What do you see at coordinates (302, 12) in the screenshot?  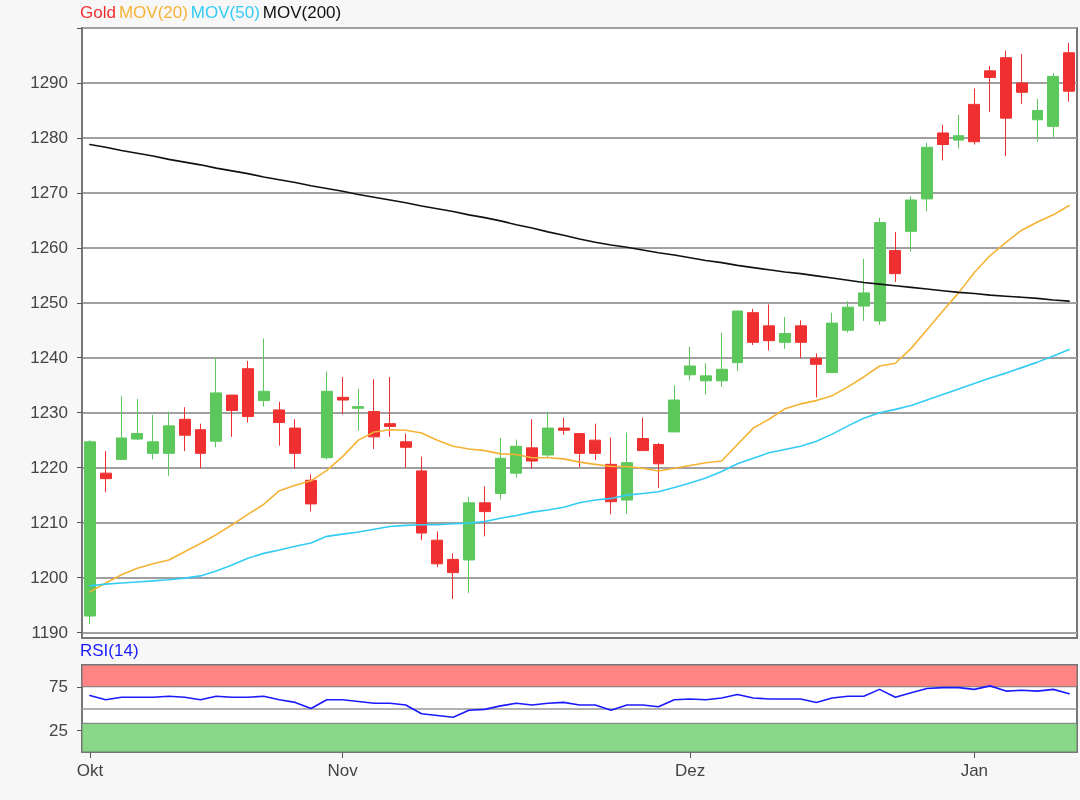 I see `text: MOV(200)` at bounding box center [302, 12].